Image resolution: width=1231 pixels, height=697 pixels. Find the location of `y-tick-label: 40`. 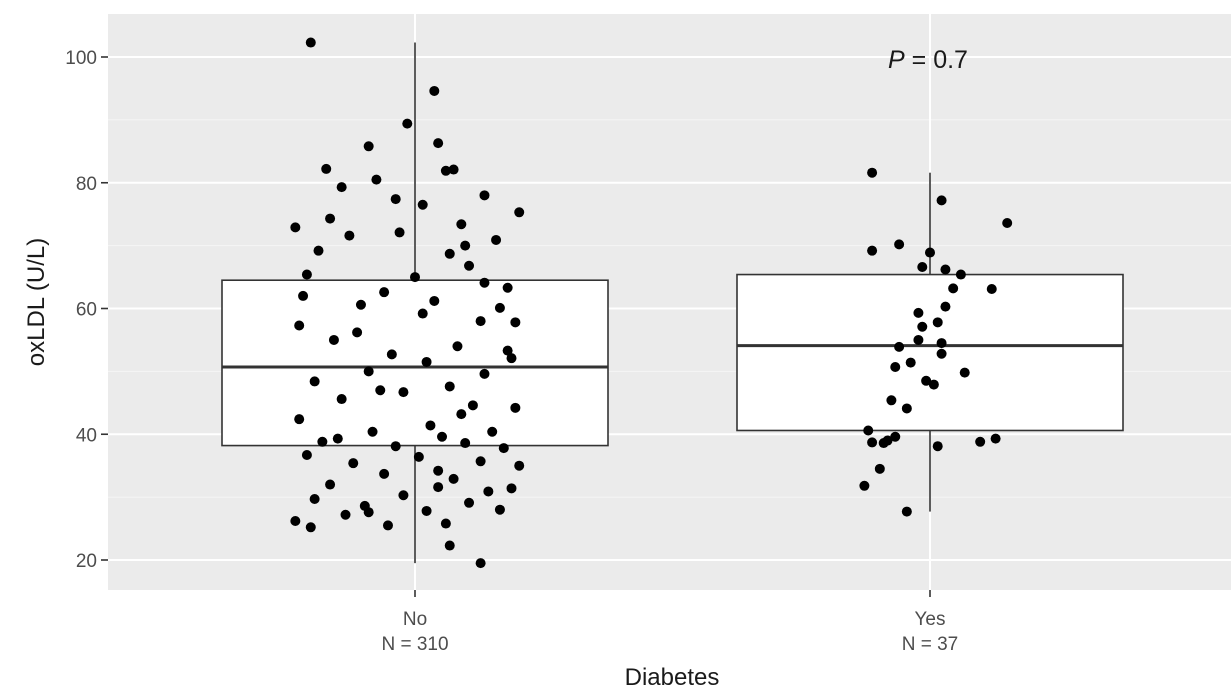

y-tick-label: 40 is located at coordinates (86, 435).